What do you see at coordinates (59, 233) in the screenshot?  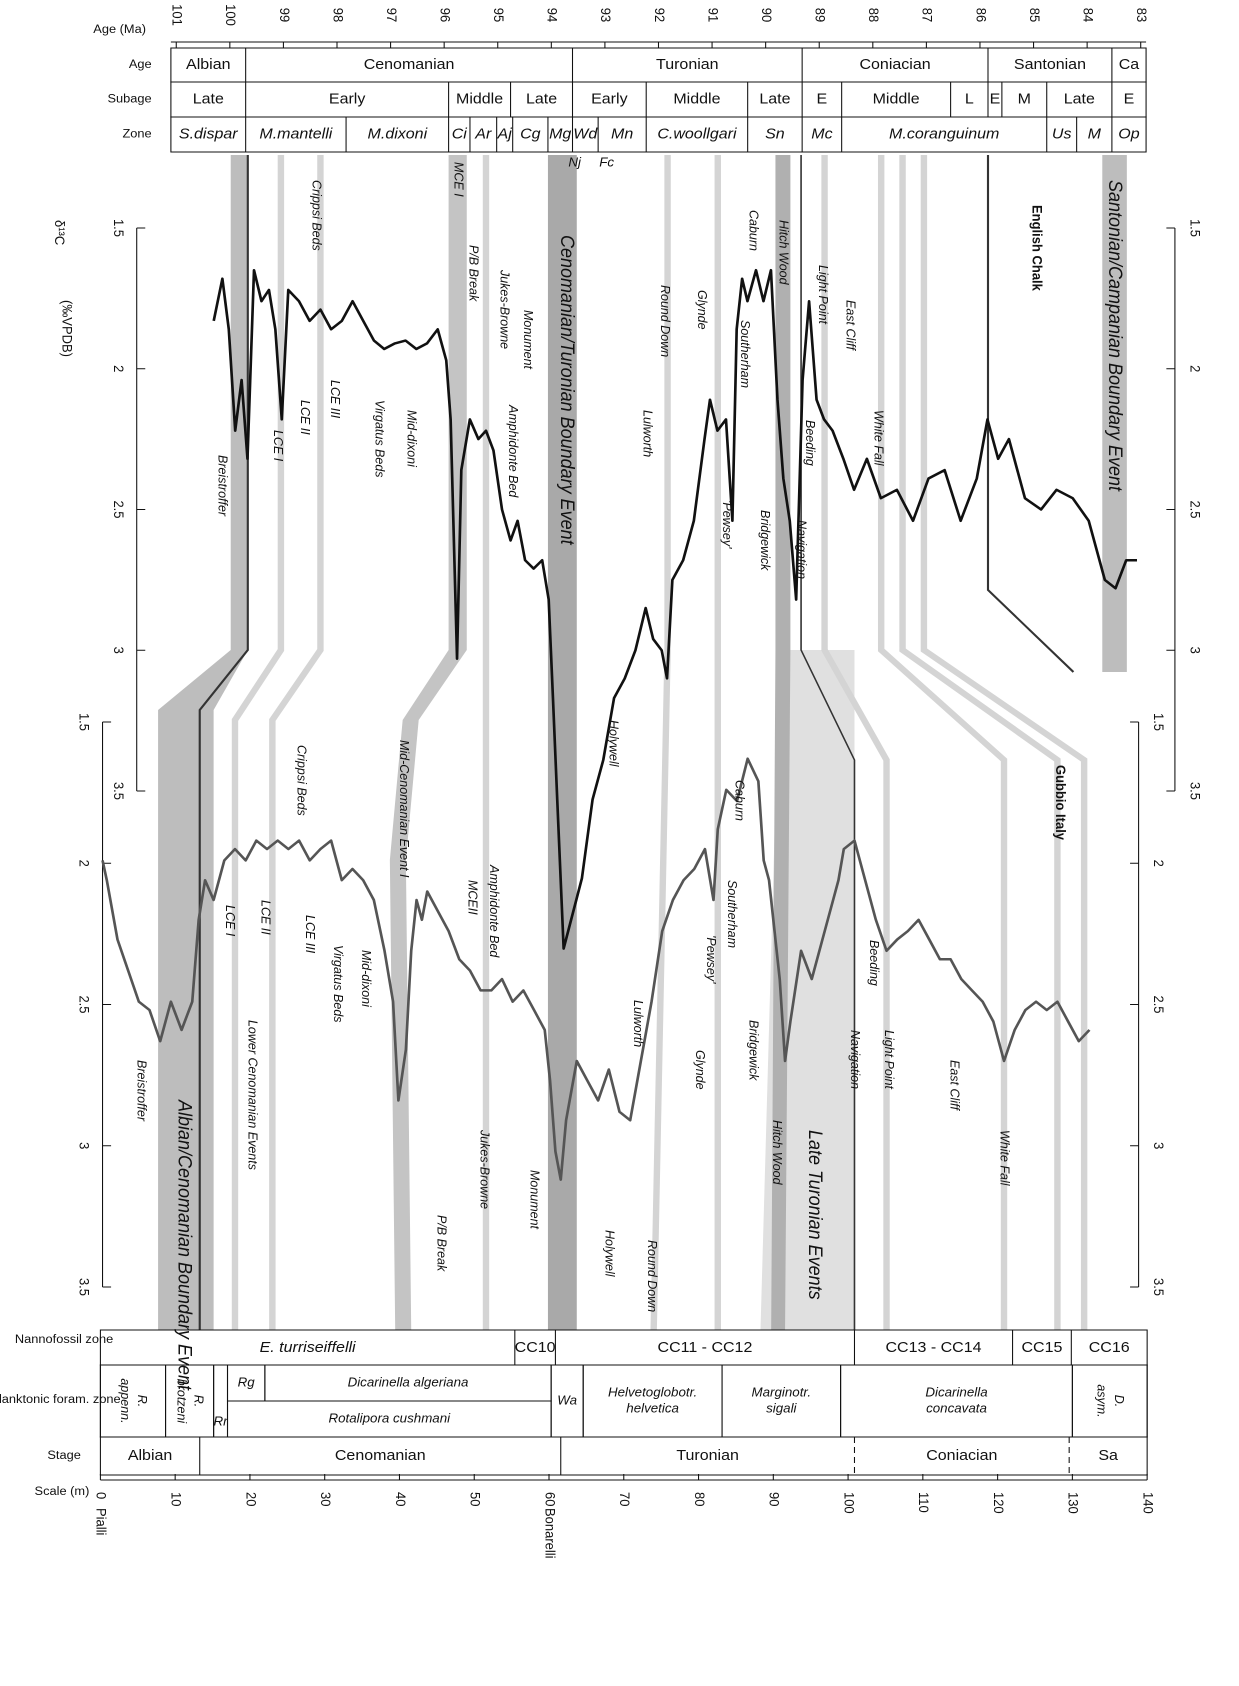 I see `y-axis-title: δ¹³C` at bounding box center [59, 233].